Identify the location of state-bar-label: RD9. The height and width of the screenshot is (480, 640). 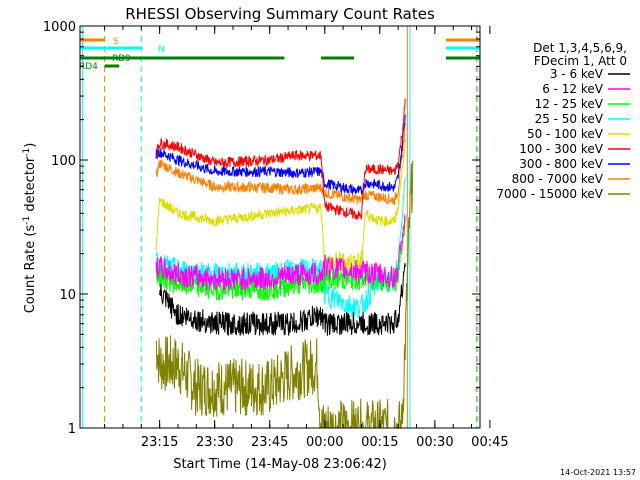
(121, 59).